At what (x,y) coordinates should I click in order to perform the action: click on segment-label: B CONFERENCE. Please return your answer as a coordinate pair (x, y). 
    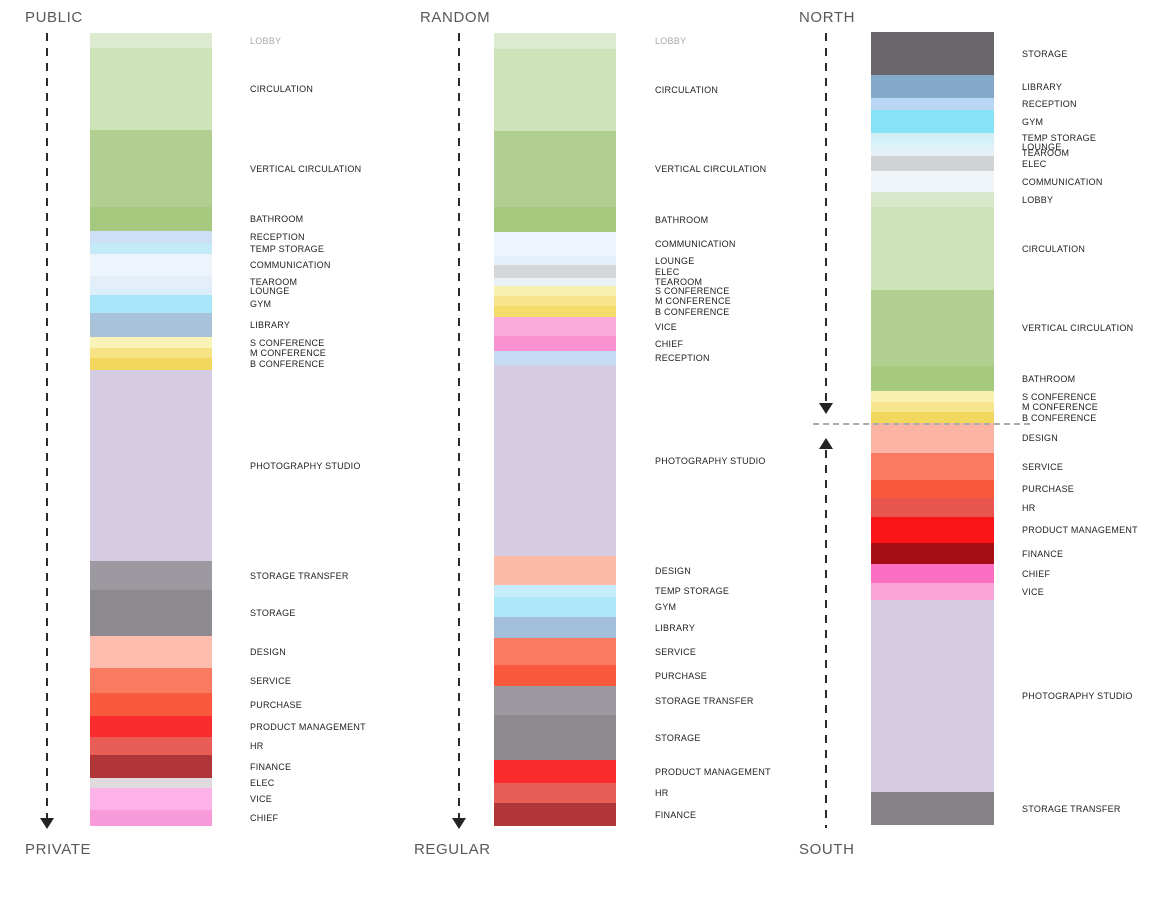
    Looking at the image, I should click on (692, 311).